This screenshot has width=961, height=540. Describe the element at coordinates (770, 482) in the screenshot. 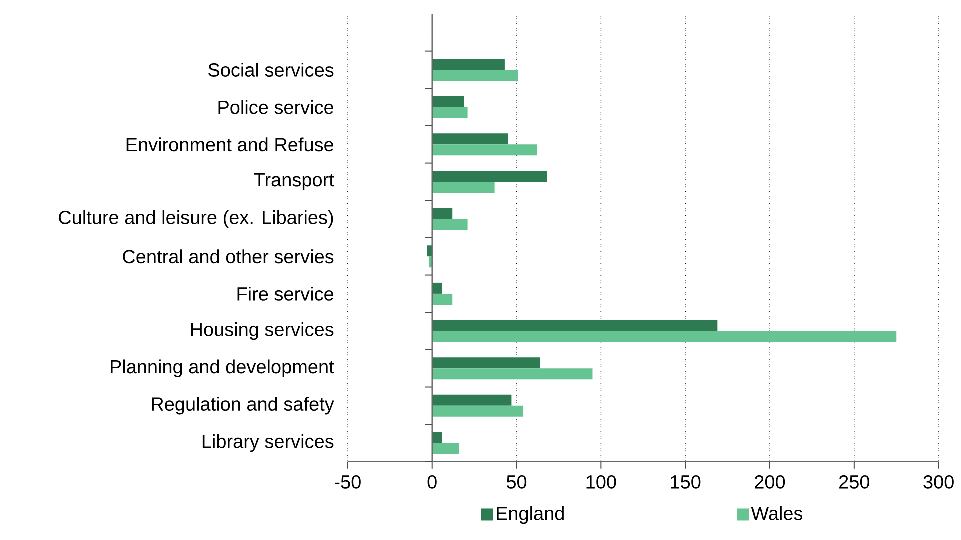

I see `x-tick-label: 200` at that location.